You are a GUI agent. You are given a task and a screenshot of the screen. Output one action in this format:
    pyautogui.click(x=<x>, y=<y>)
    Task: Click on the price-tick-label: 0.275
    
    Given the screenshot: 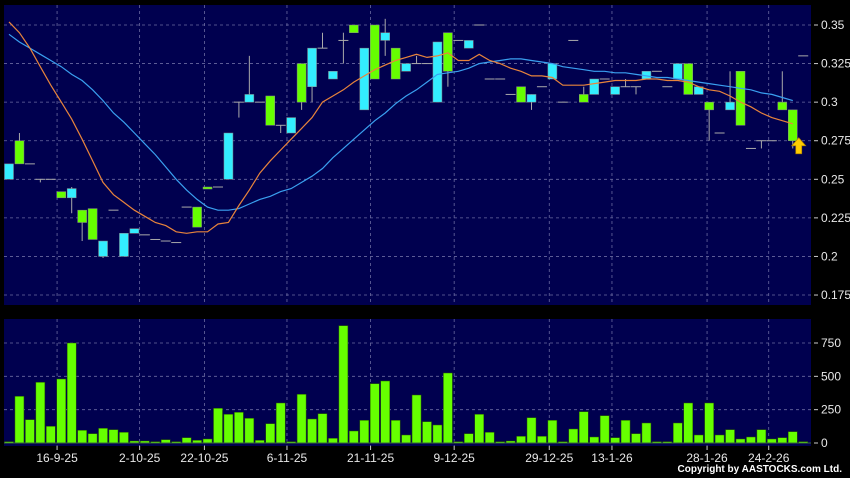 What is the action you would take?
    pyautogui.click(x=835, y=141)
    